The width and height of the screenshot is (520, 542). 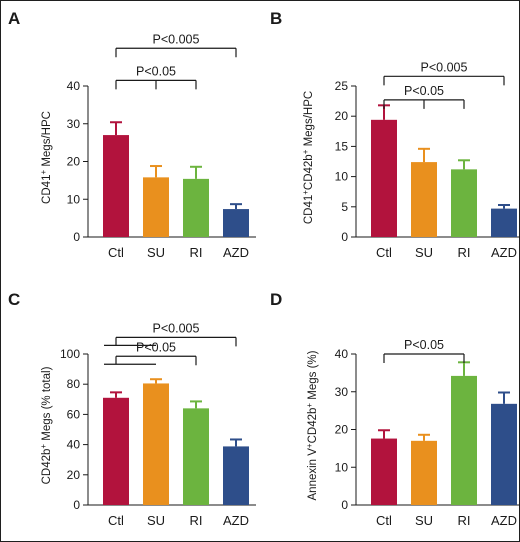 What do you see at coordinates (342, 86) in the screenshot?
I see `y-tick-label: 25` at bounding box center [342, 86].